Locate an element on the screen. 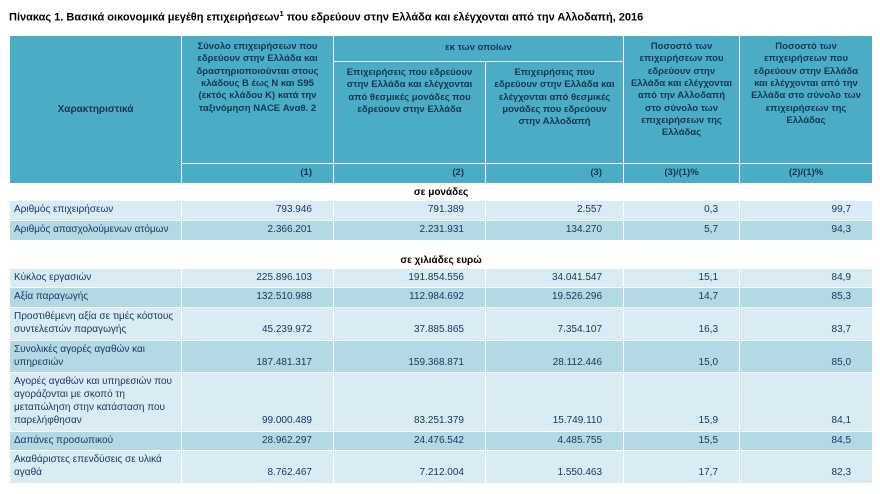 This screenshot has width=880, height=494. value-cell: 28.962.297 is located at coordinates (257, 441).